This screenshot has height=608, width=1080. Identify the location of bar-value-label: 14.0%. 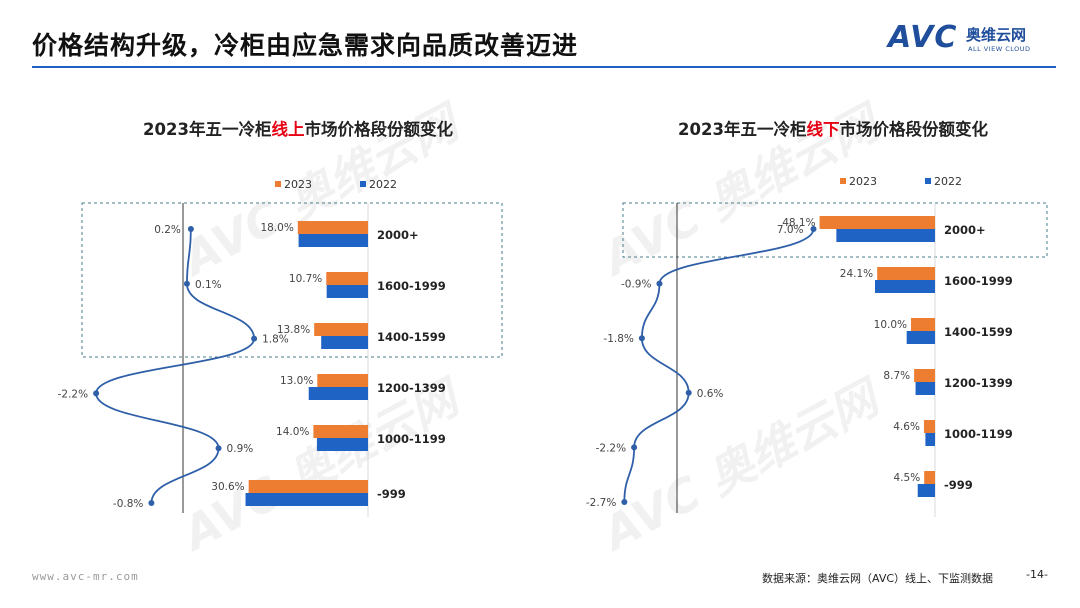
(292, 432).